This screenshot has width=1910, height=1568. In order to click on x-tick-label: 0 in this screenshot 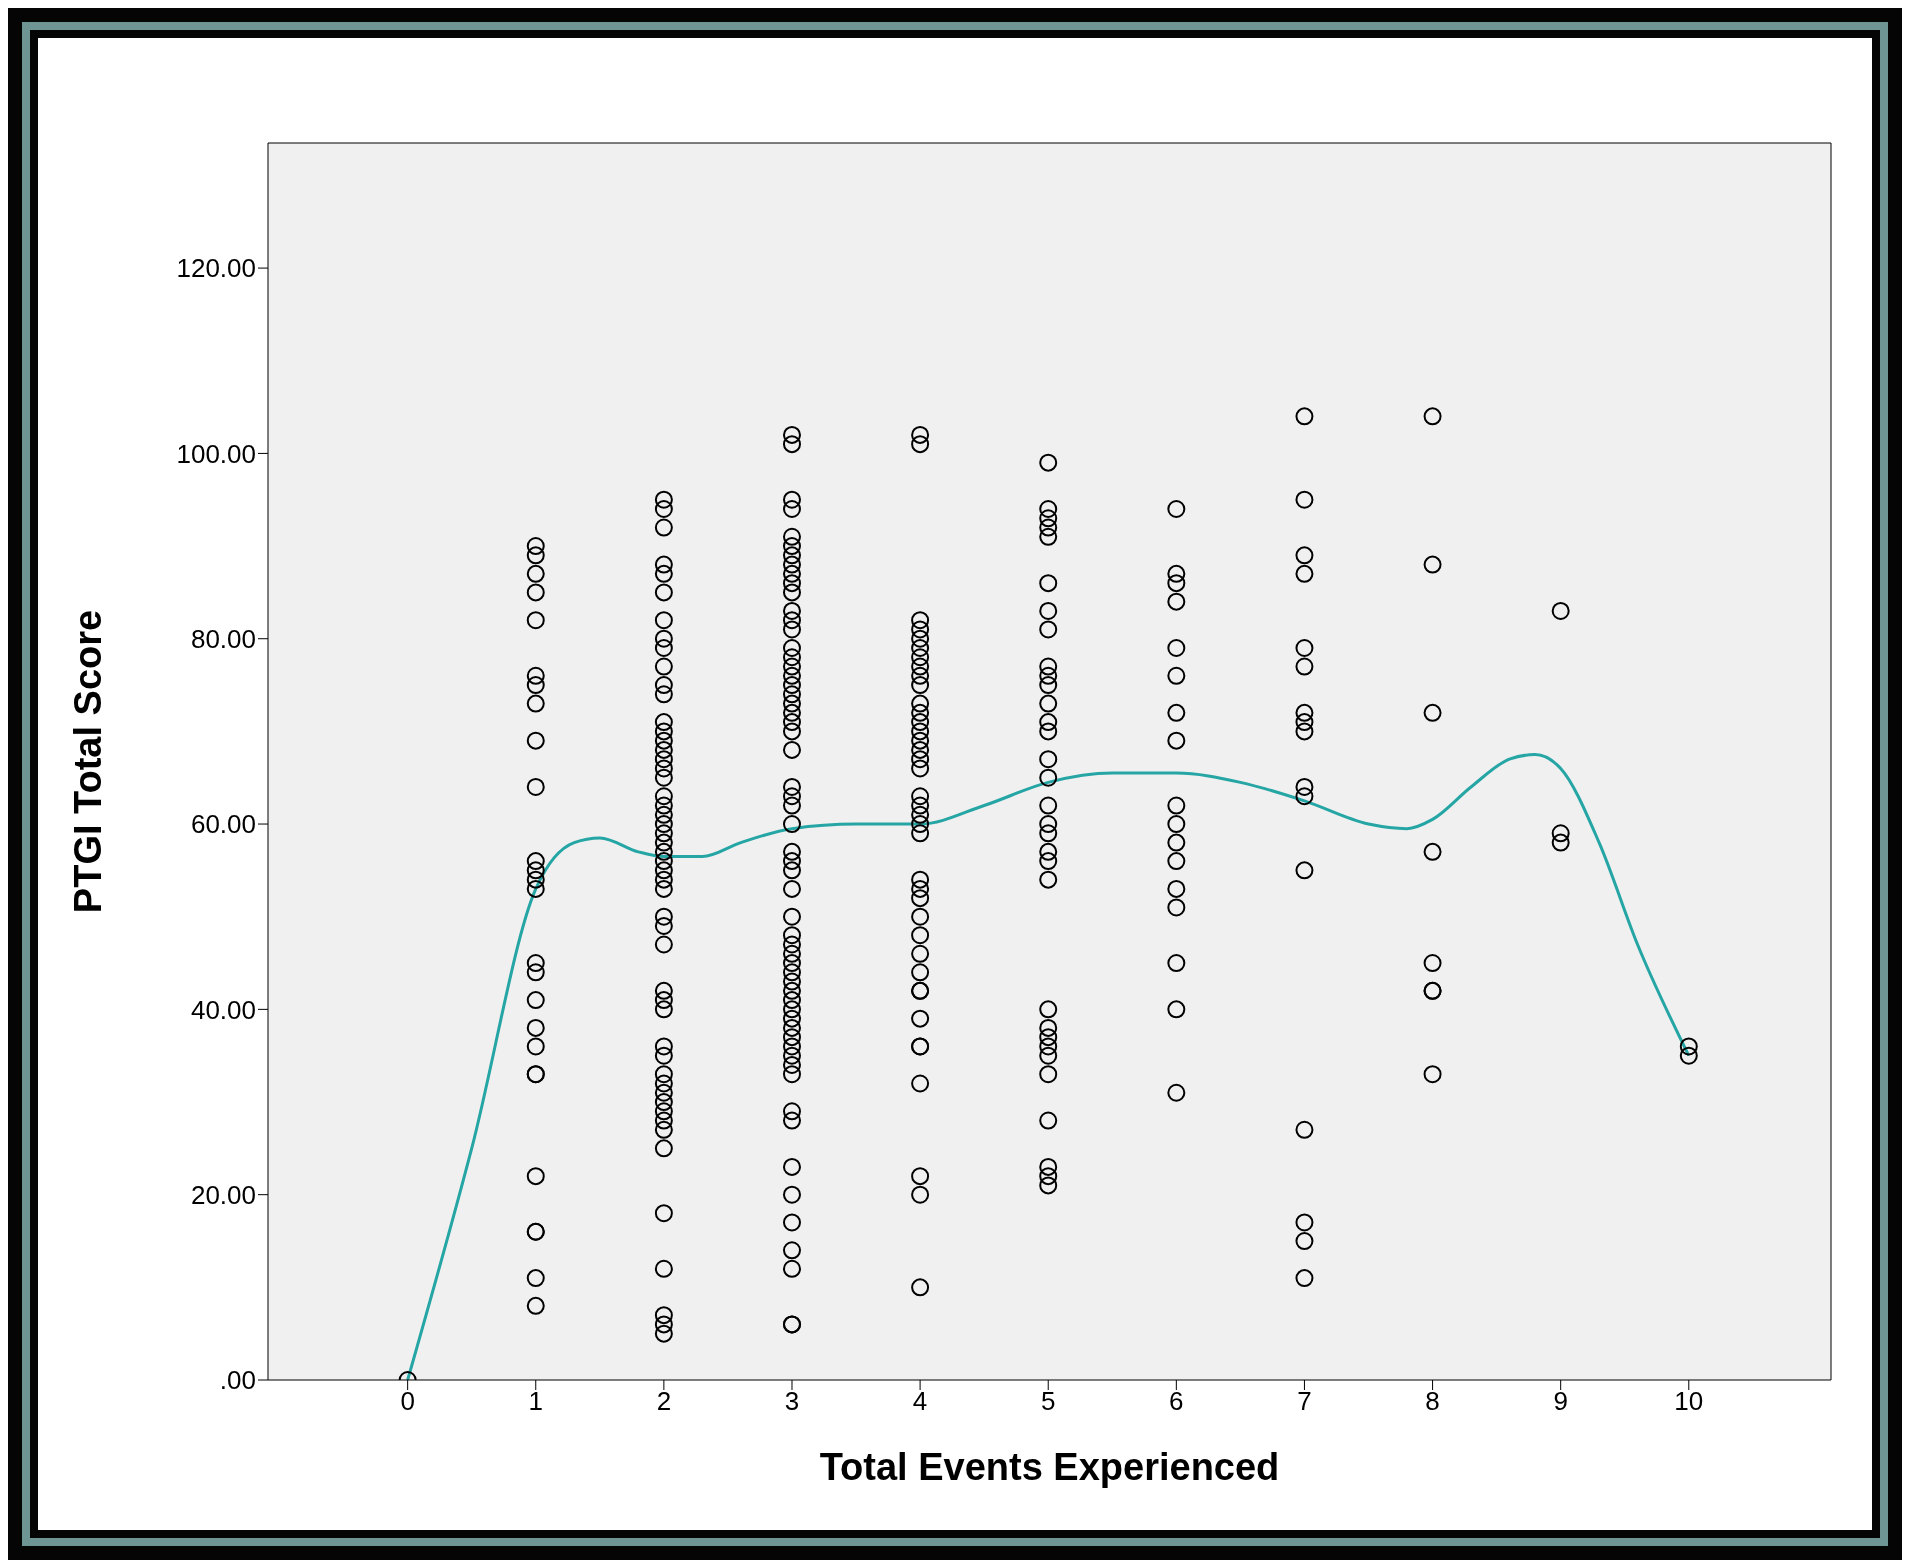, I will do `click(407, 1401)`.